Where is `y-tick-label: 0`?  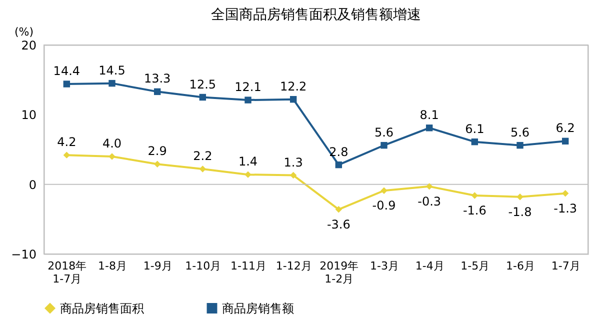 y-tick-label: 0 is located at coordinates (32, 185).